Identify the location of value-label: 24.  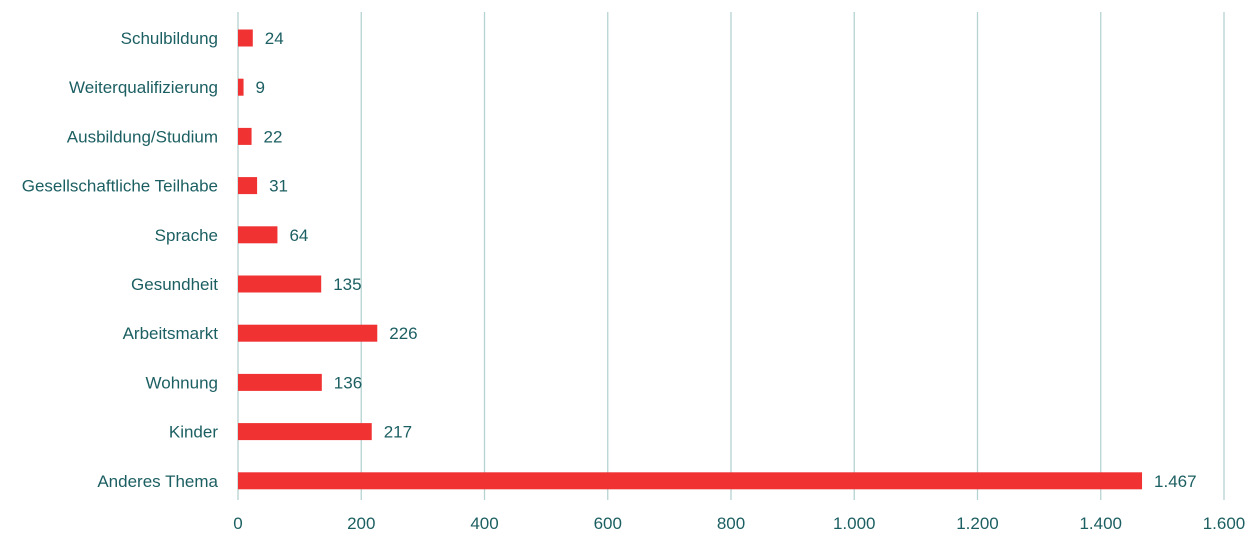
(274, 38).